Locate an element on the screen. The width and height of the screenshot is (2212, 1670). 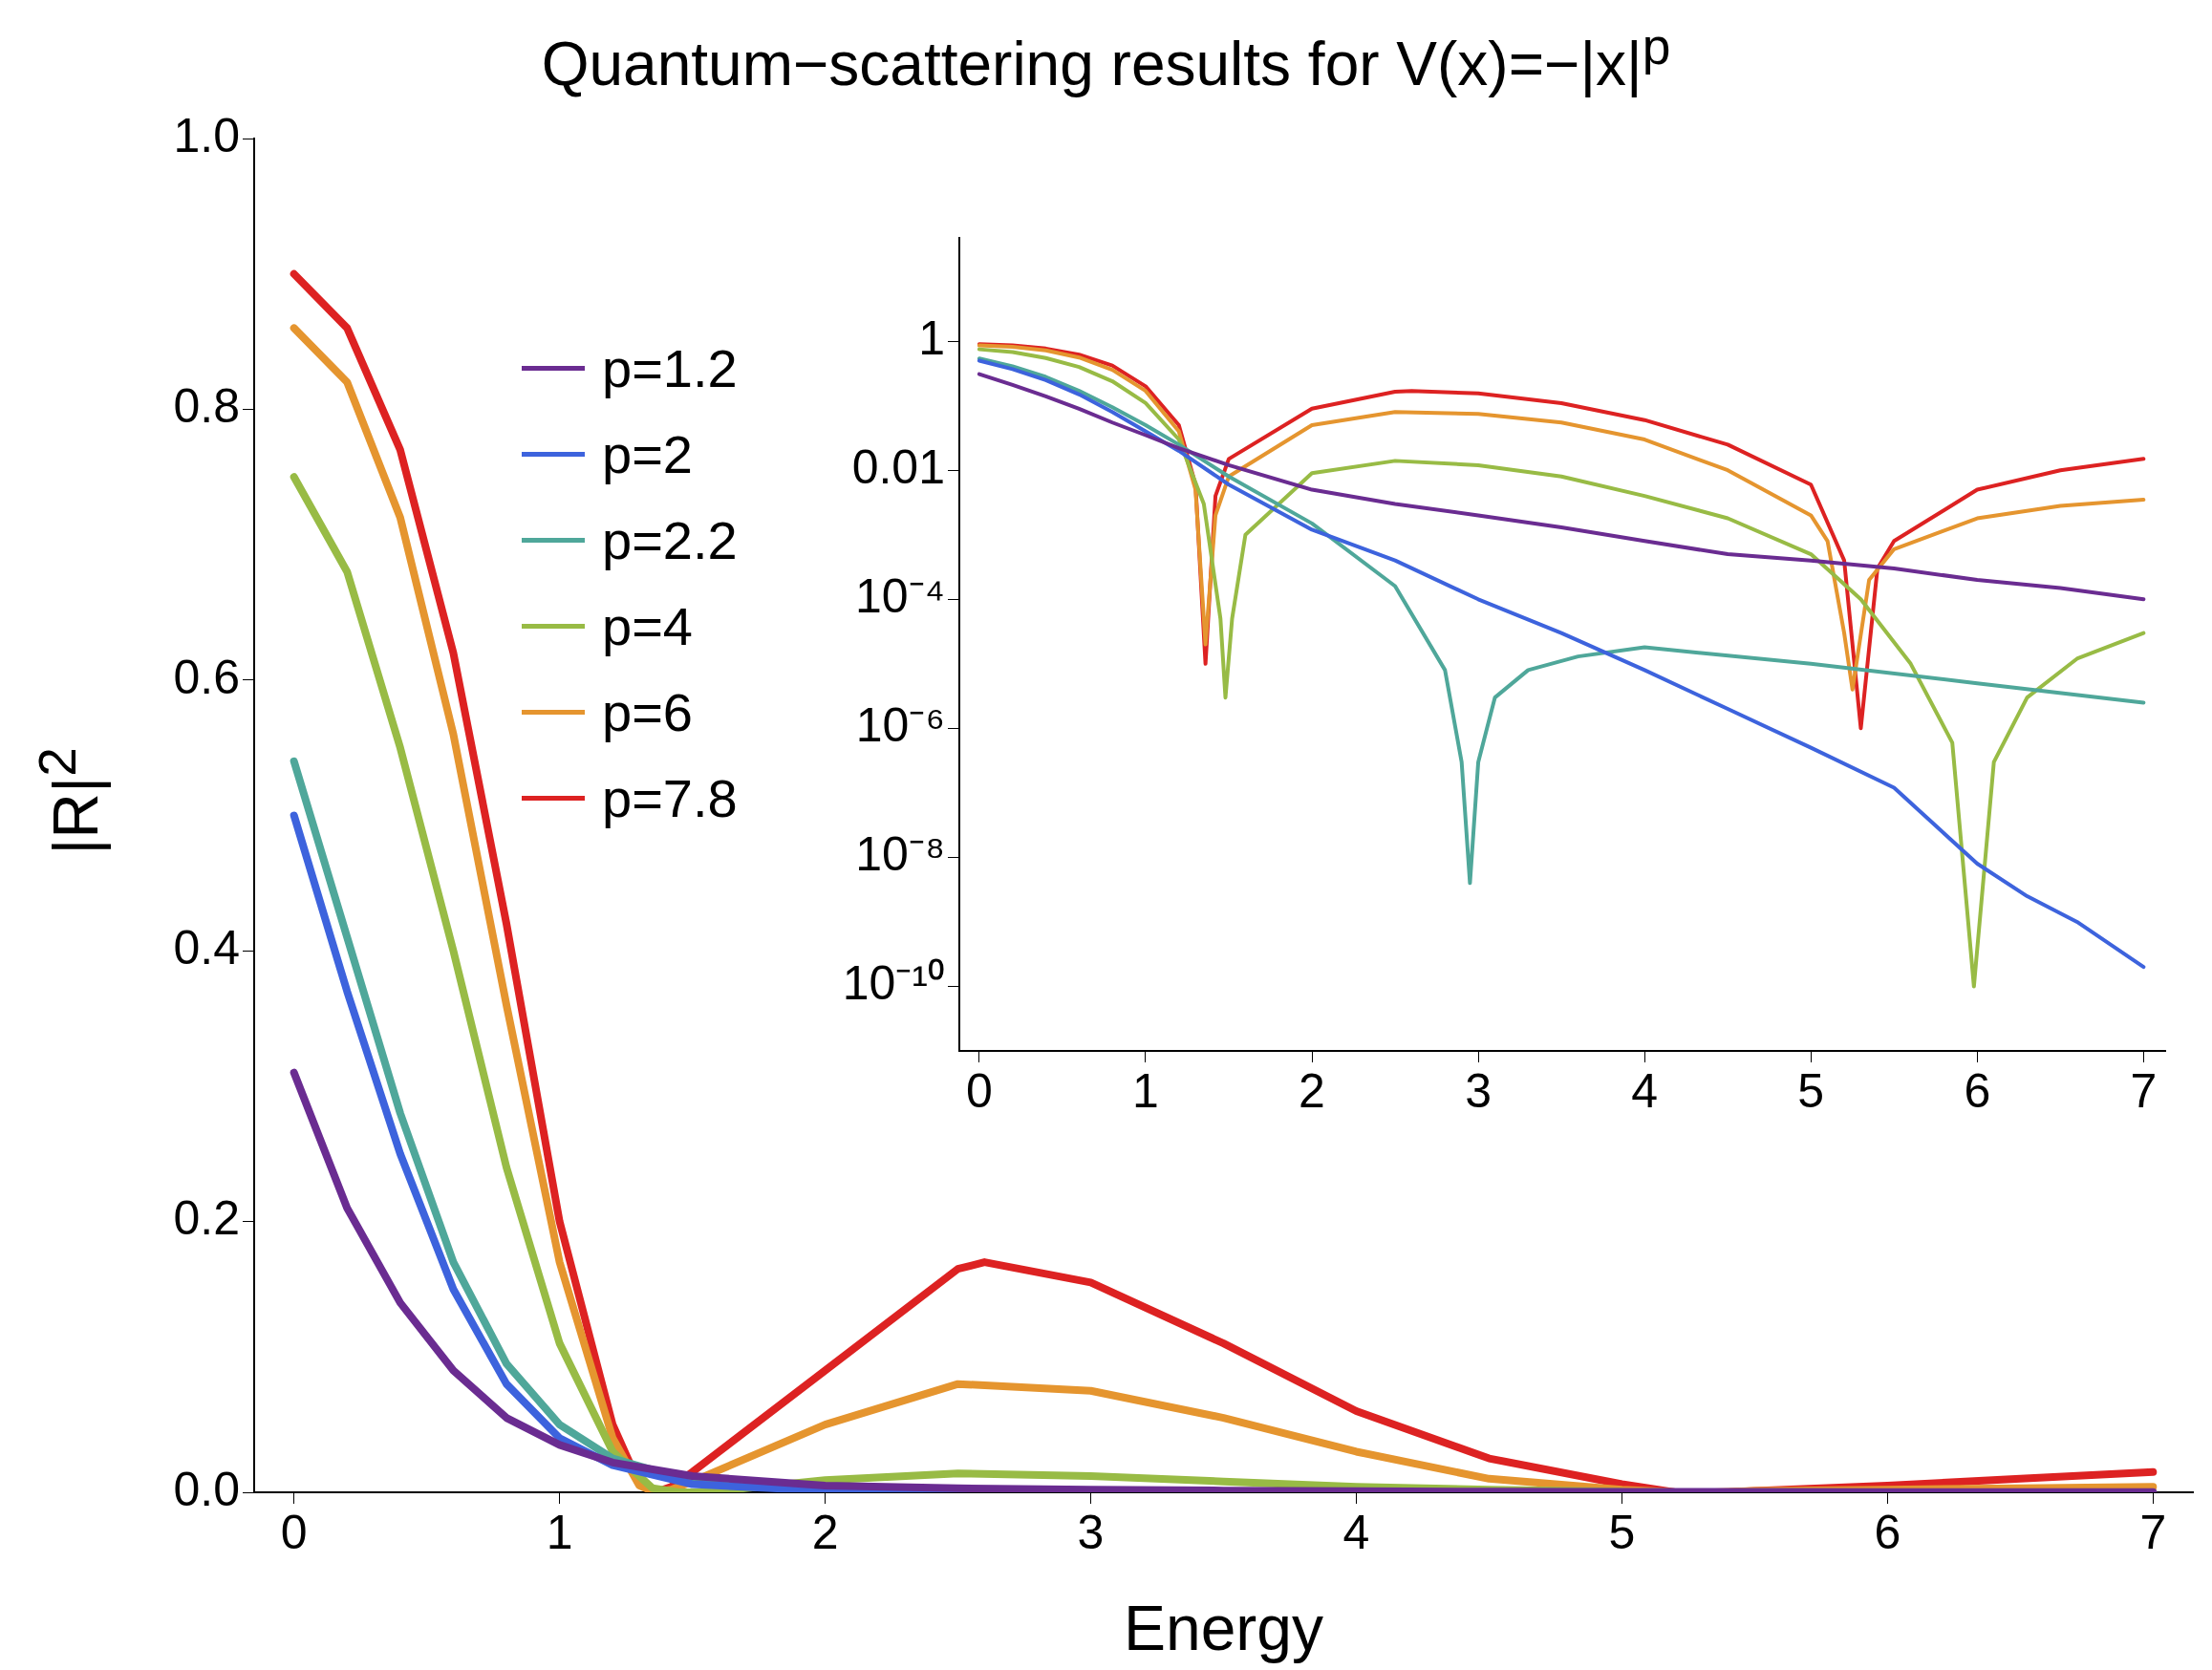
y-tick-label: 0.6 is located at coordinates (206, 677).